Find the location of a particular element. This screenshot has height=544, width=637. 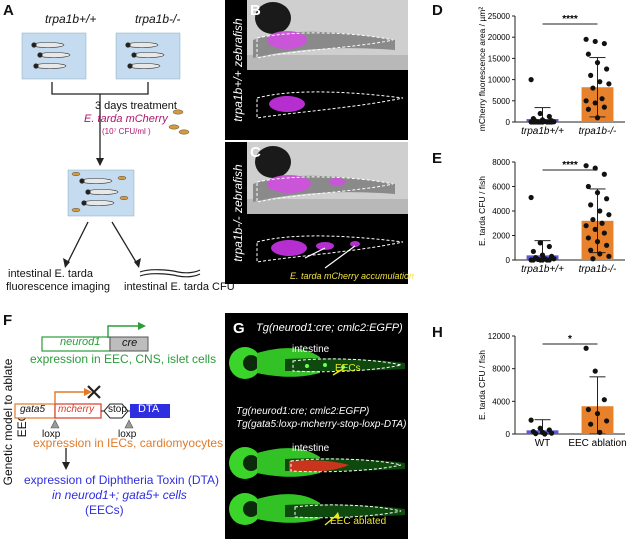

panel-f-diagram is located at coordinates (92, 396).